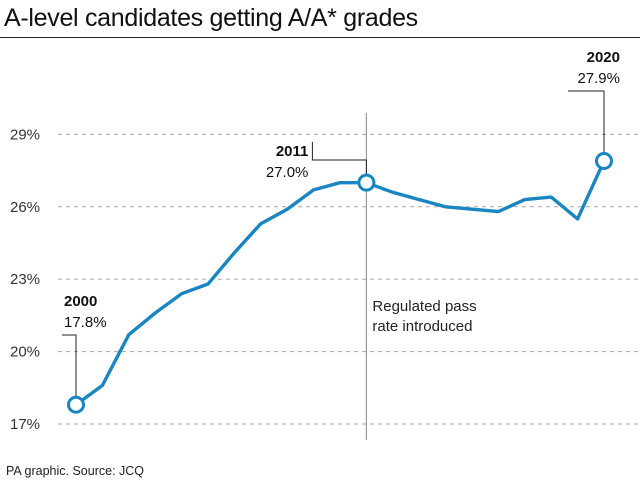 This screenshot has width=640, height=488. I want to click on y-tick-label: 23%, so click(25, 279).